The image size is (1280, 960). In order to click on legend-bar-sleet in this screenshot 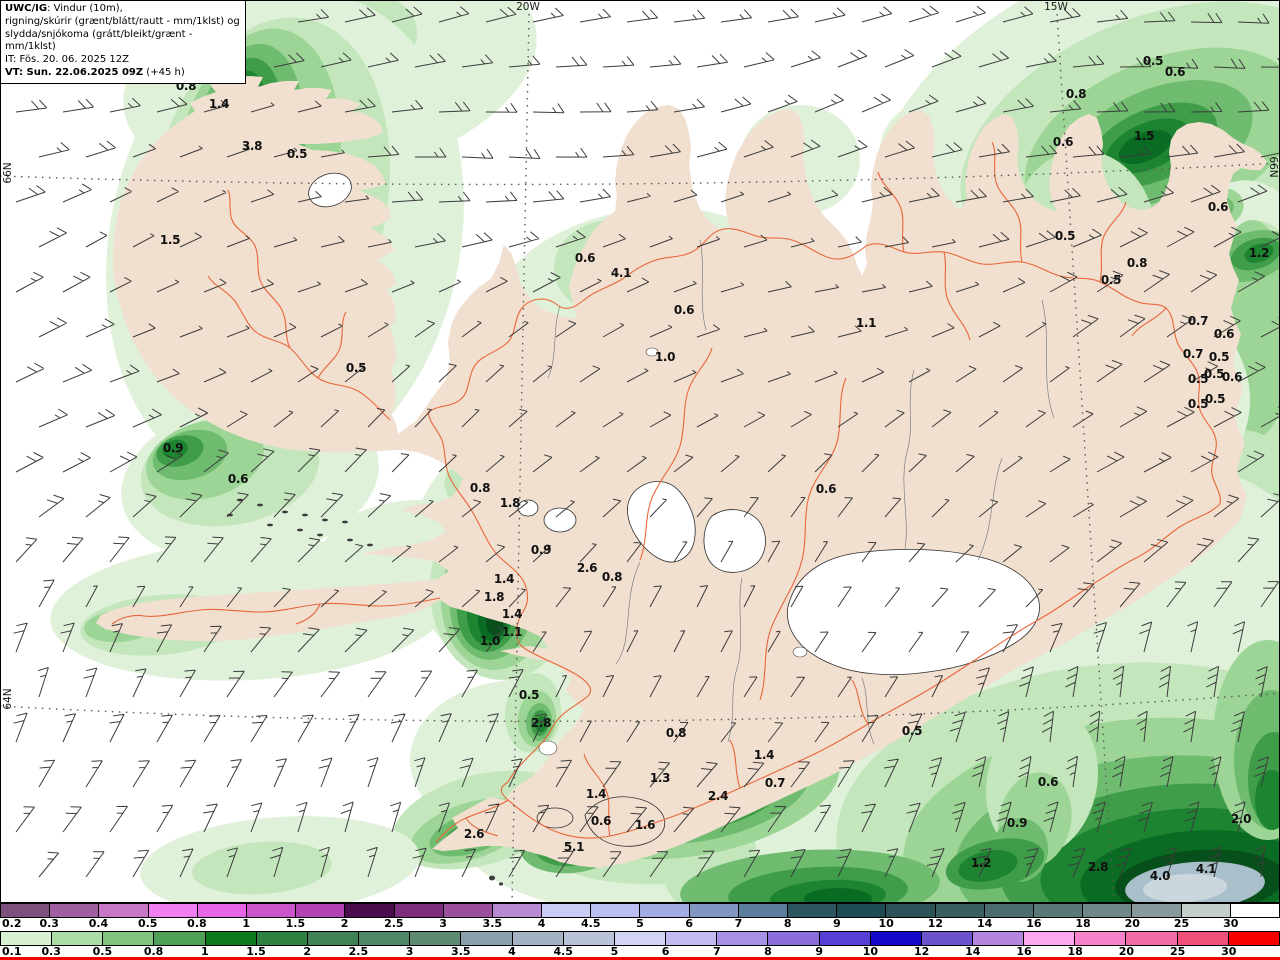, I will do `click(640, 910)`.